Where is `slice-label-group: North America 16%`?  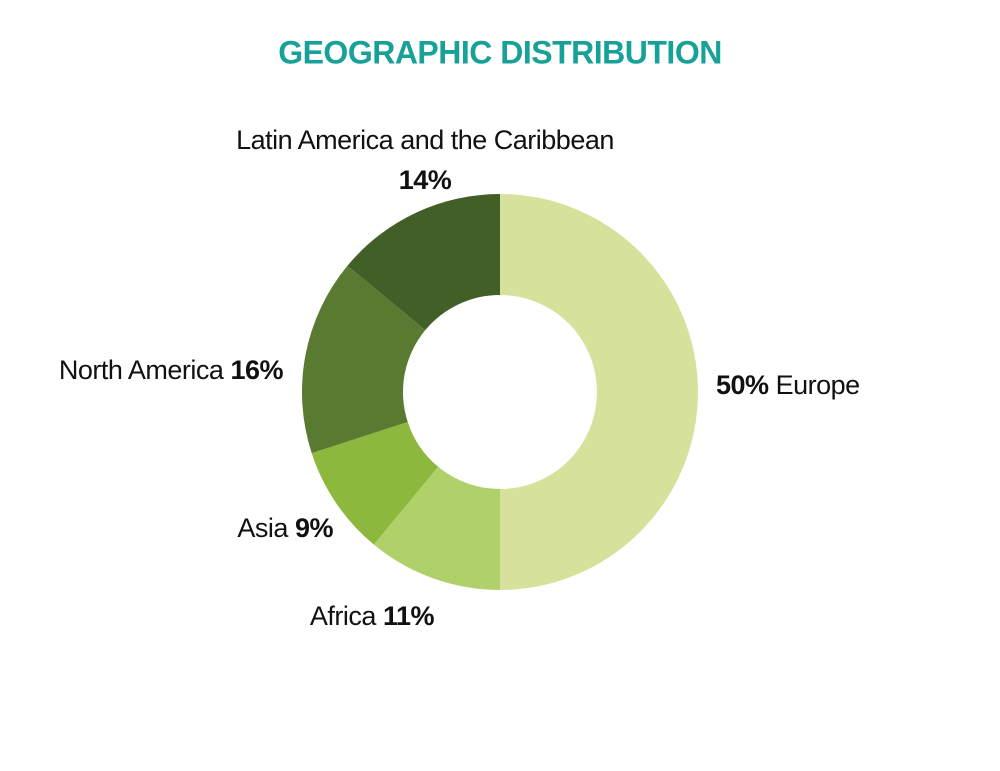
slice-label-group: North America 16% is located at coordinates (171, 370).